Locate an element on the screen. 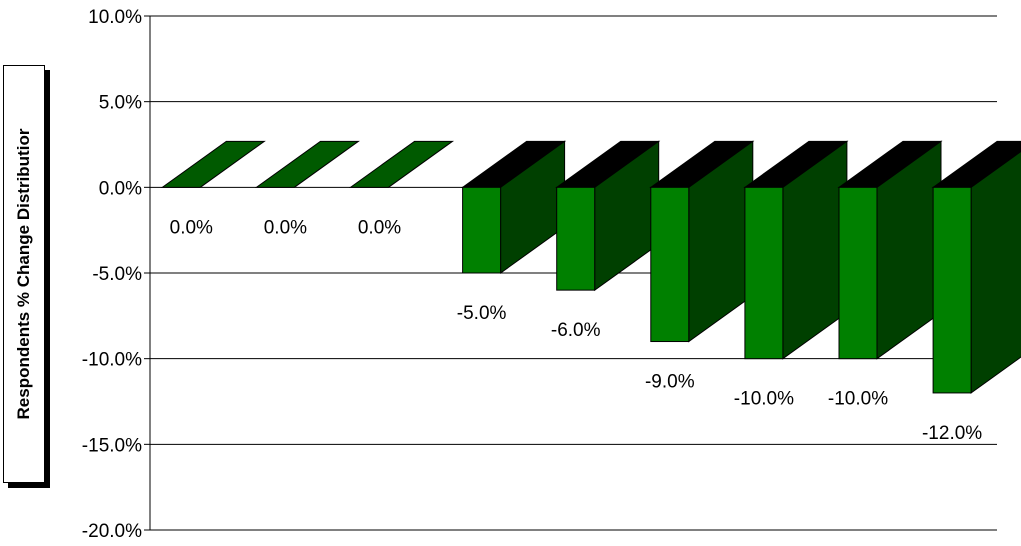 Image resolution: width=1021 pixels, height=546 pixels. y-tick-label: 0.0% is located at coordinates (120, 188).